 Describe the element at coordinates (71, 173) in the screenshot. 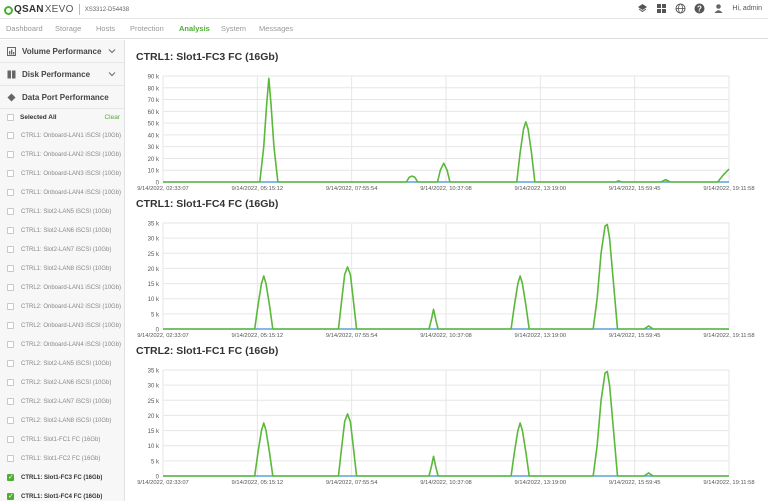

I see `port-label: CTRL1: Onboard-LAN3 iSCSI (10Gb)` at that location.